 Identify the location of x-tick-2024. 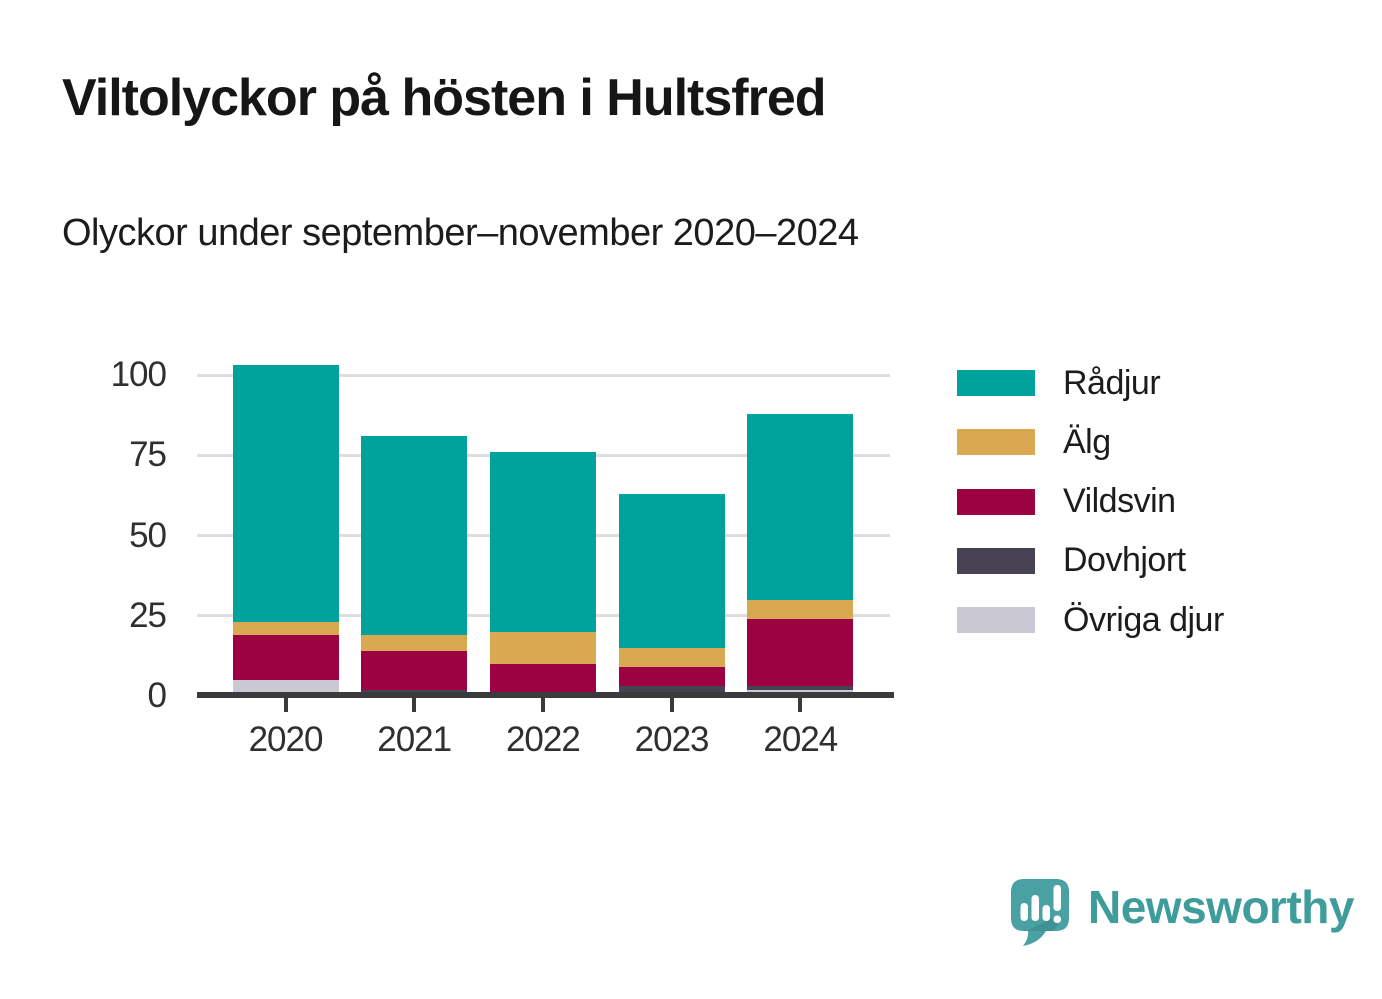
(800, 705).